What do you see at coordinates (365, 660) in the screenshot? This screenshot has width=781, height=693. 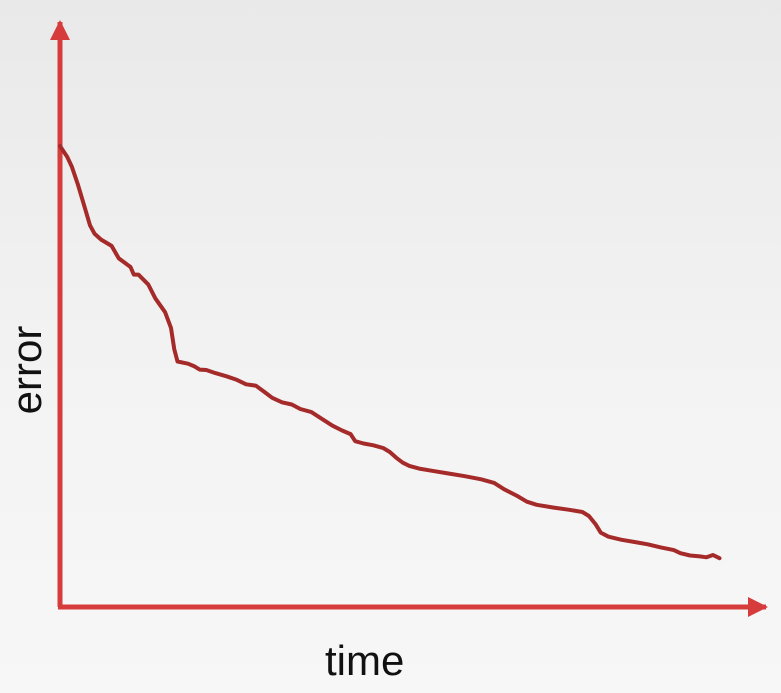 I see `x-axis-label: time` at bounding box center [365, 660].